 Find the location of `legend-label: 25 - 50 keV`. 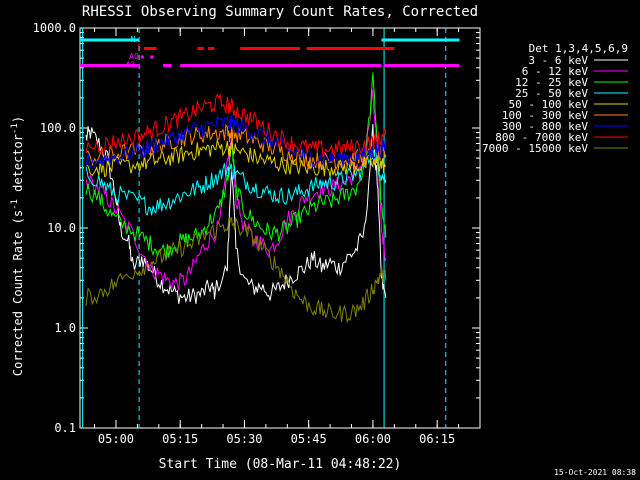

legend-label: 25 - 50 keV is located at coordinates (551, 93).